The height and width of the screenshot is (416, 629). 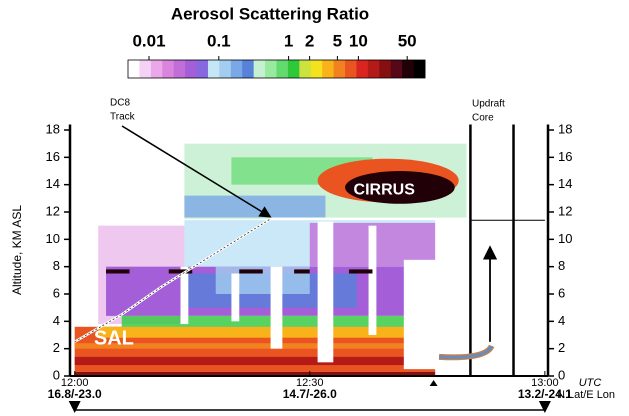 I want to click on annotation: Track, so click(x=123, y=117).